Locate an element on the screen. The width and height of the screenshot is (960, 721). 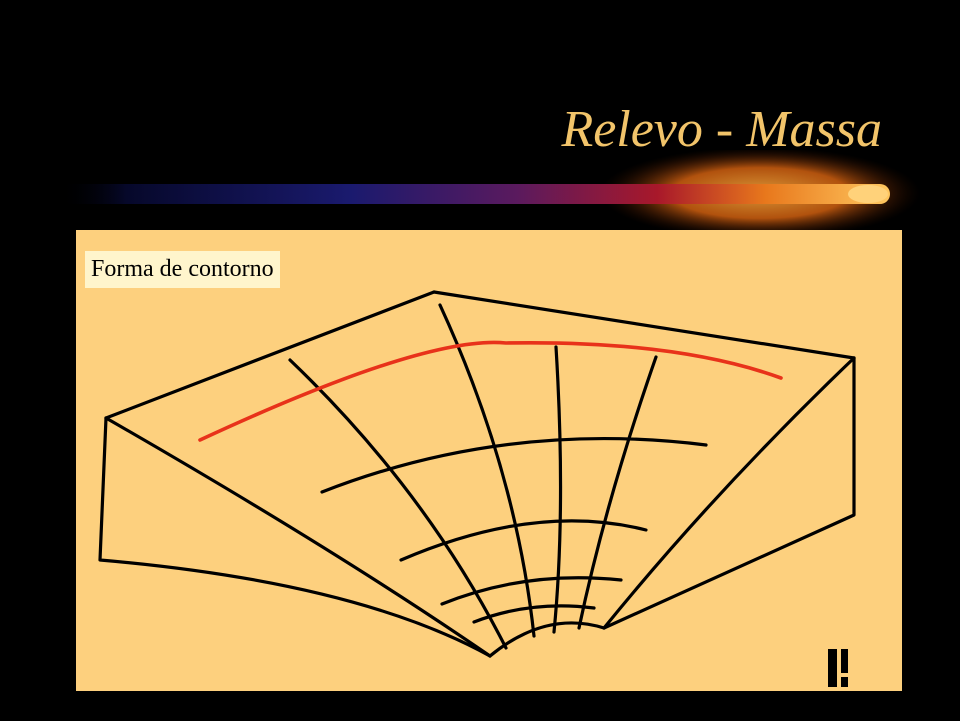
block-left-front-face is located at coordinates (295, 537).